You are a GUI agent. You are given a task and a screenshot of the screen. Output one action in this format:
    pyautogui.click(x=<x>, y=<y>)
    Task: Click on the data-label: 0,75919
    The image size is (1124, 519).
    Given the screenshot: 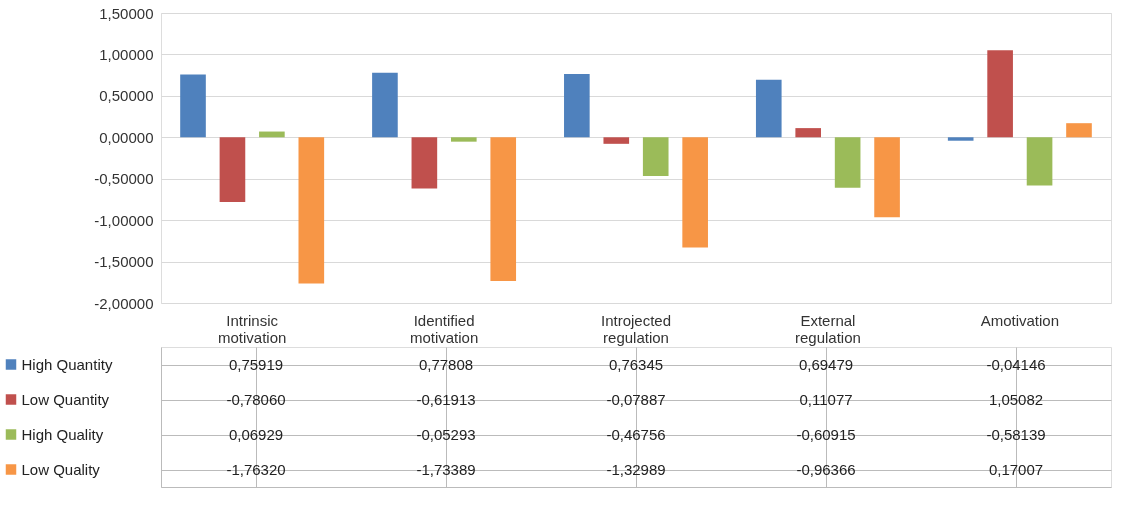 What is the action you would take?
    pyautogui.click(x=256, y=364)
    